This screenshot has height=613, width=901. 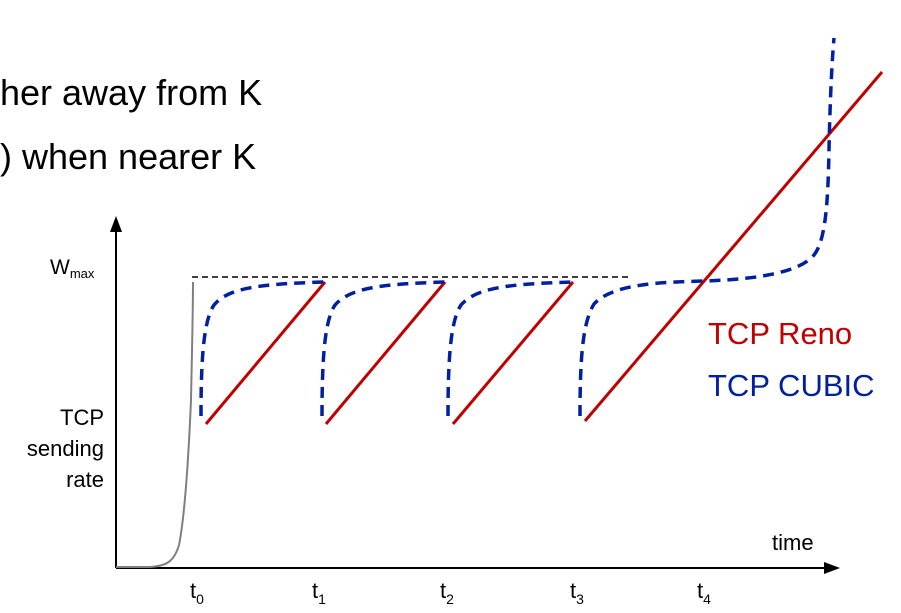 What do you see at coordinates (131, 92) in the screenshot?
I see `slide-text-line-1: her away from K` at bounding box center [131, 92].